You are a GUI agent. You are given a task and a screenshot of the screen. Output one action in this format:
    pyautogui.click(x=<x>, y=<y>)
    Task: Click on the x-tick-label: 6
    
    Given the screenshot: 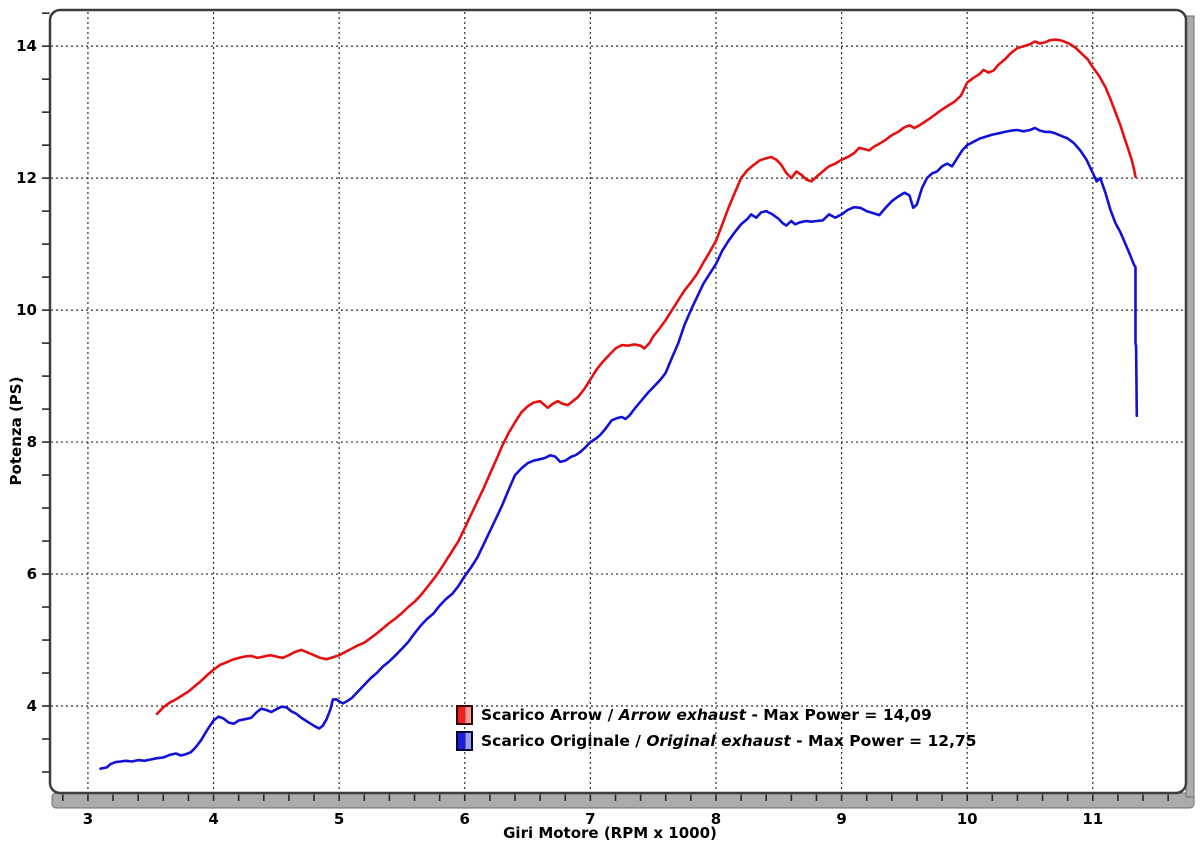 What is the action you would take?
    pyautogui.click(x=465, y=819)
    